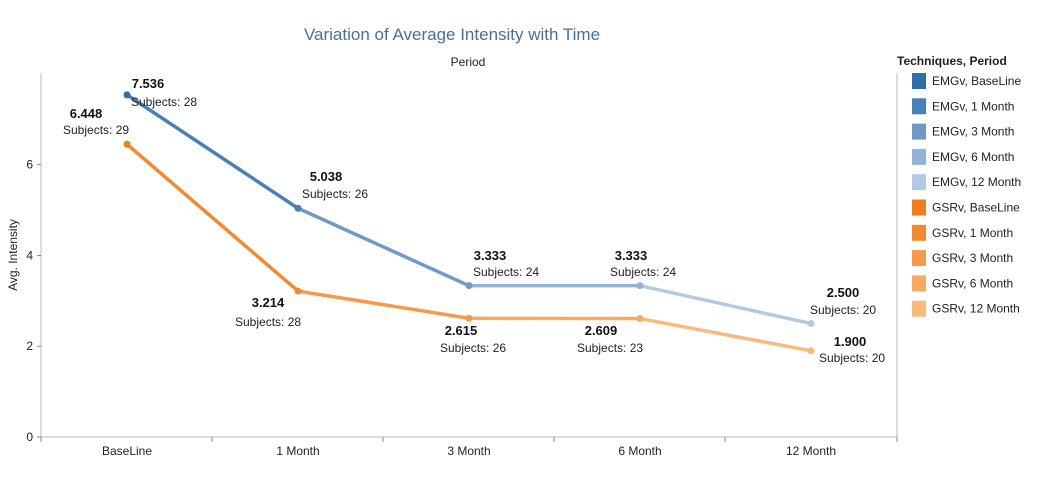  What do you see at coordinates (127, 451) in the screenshot?
I see `x-tick-label: BaseLine` at bounding box center [127, 451].